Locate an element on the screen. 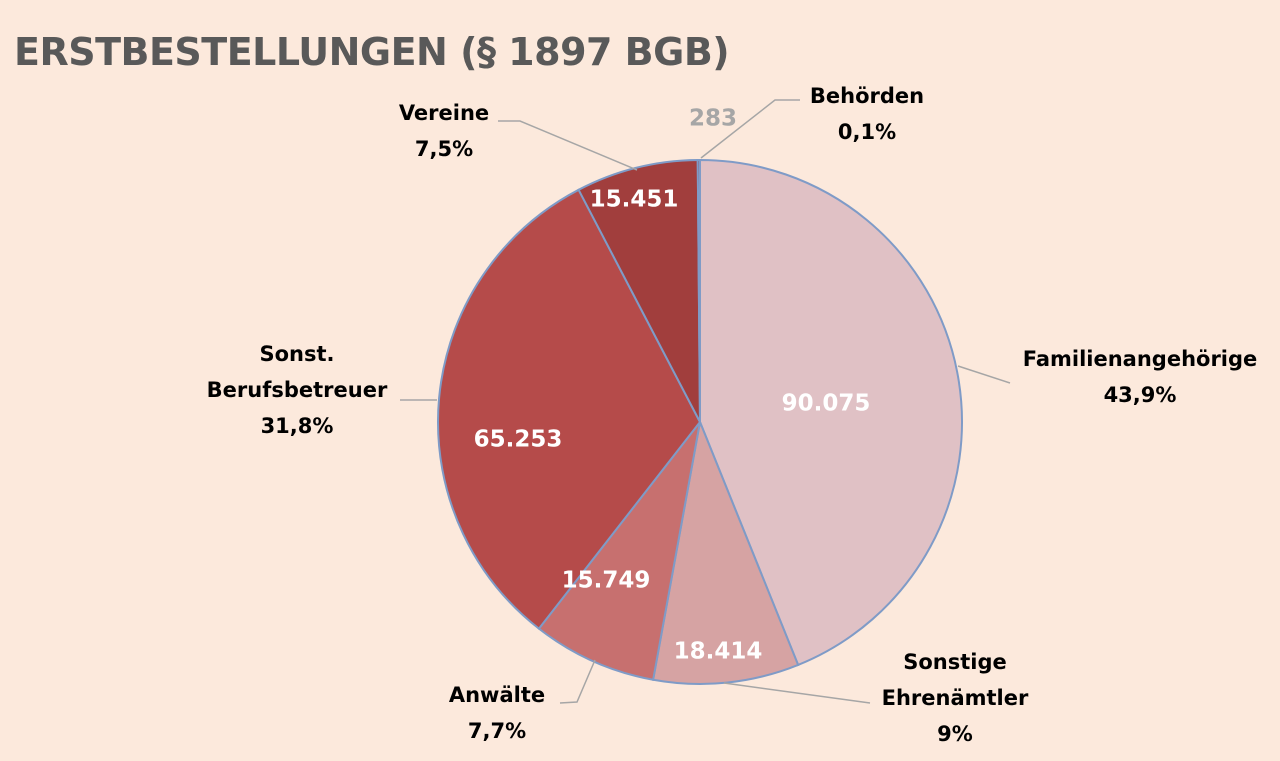 The image size is (1280, 761). value-label-6: 283 is located at coordinates (713, 119).